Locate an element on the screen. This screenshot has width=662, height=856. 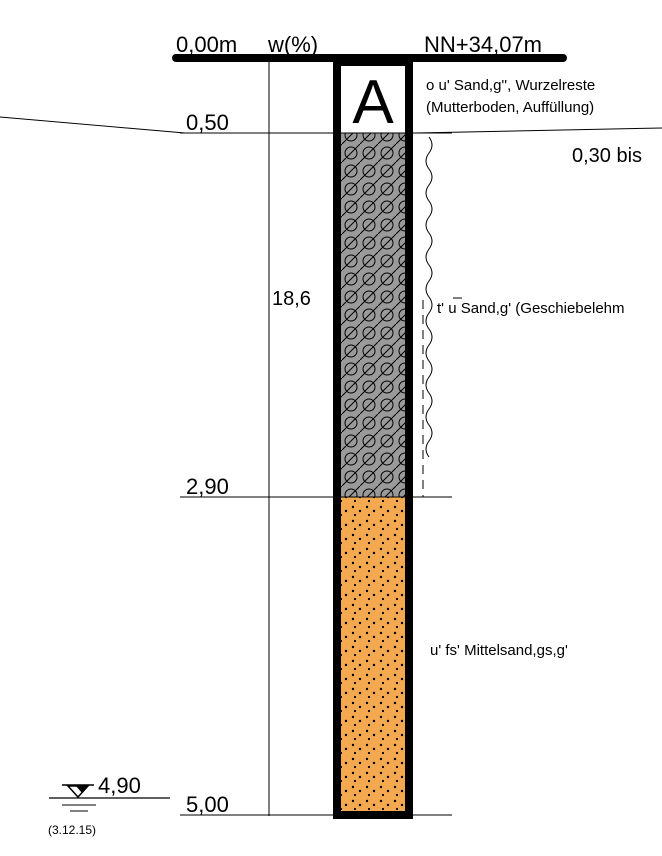
header-water-content-label: w(%) is located at coordinates (292, 44).